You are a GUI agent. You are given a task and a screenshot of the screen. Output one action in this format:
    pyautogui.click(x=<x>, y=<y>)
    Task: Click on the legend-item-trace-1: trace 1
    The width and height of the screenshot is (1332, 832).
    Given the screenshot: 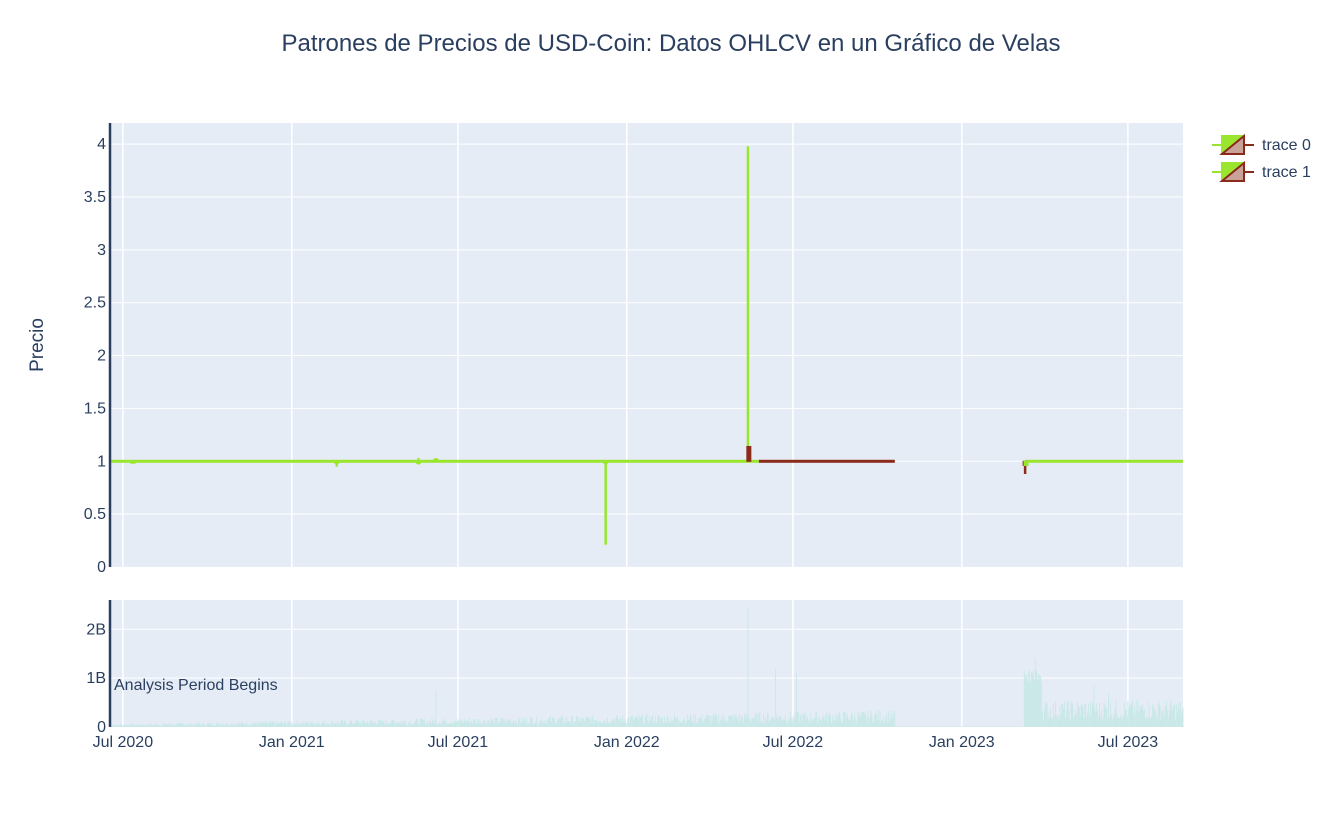 What is the action you would take?
    pyautogui.click(x=1261, y=171)
    